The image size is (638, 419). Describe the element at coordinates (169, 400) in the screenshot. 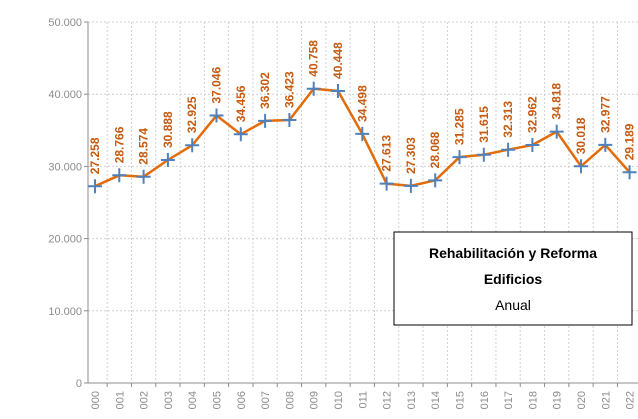

I see `x-tick-label: 003` at that location.